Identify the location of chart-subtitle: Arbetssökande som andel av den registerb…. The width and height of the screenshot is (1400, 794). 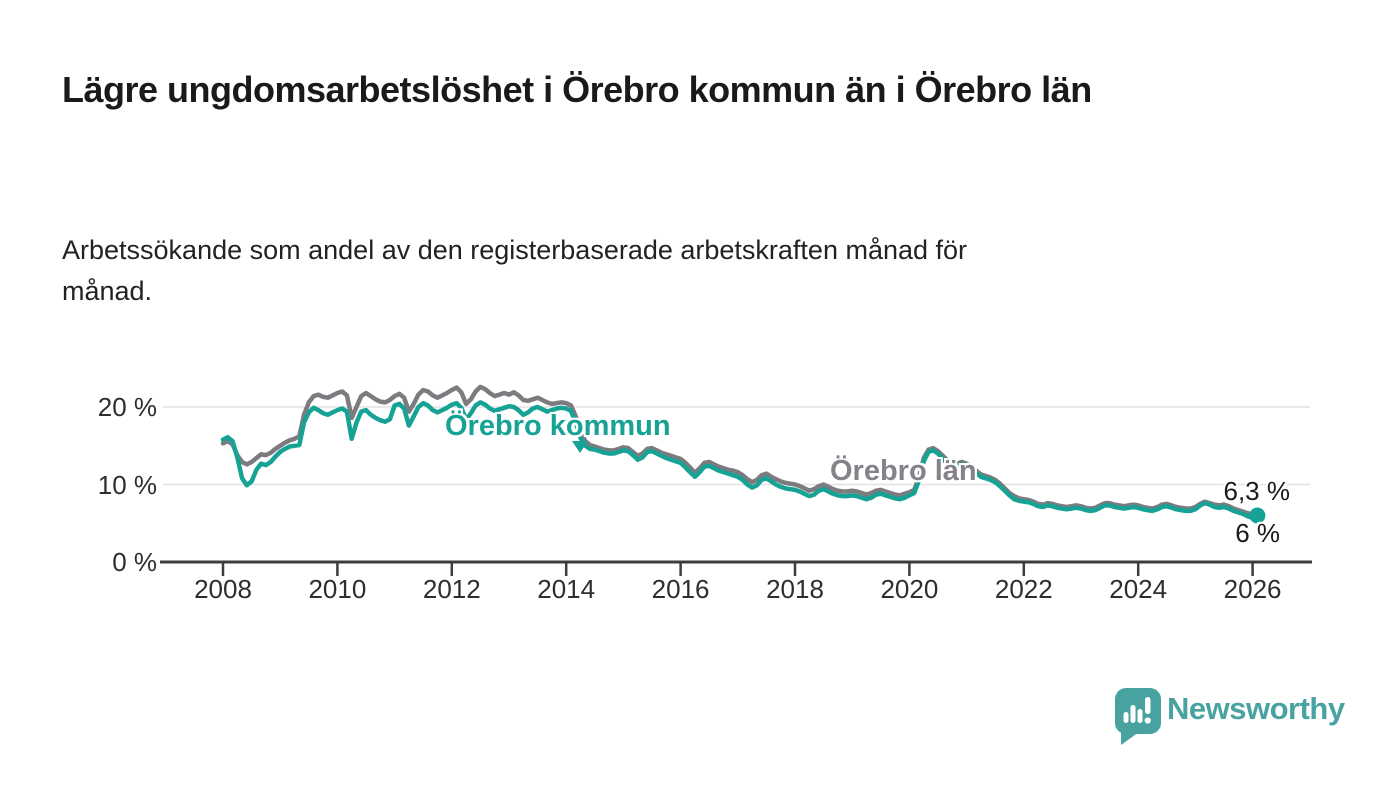
(515, 270).